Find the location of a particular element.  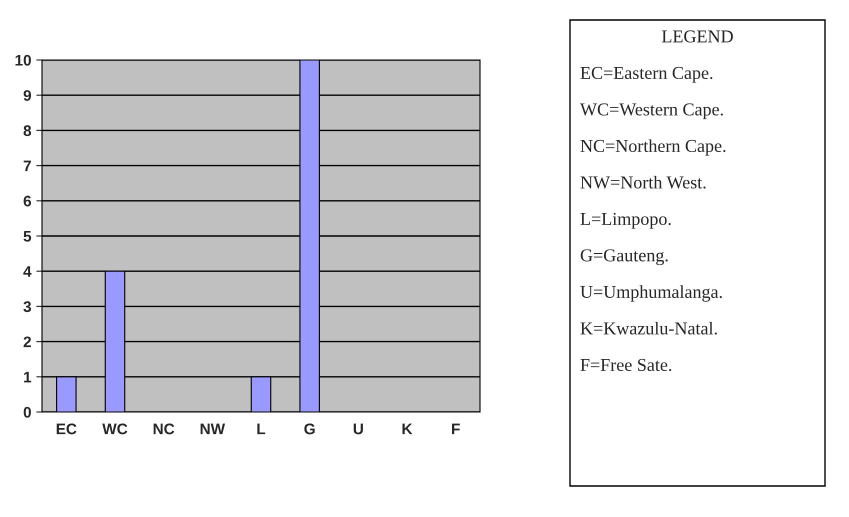

y-tick-label: 9 is located at coordinates (28, 95).